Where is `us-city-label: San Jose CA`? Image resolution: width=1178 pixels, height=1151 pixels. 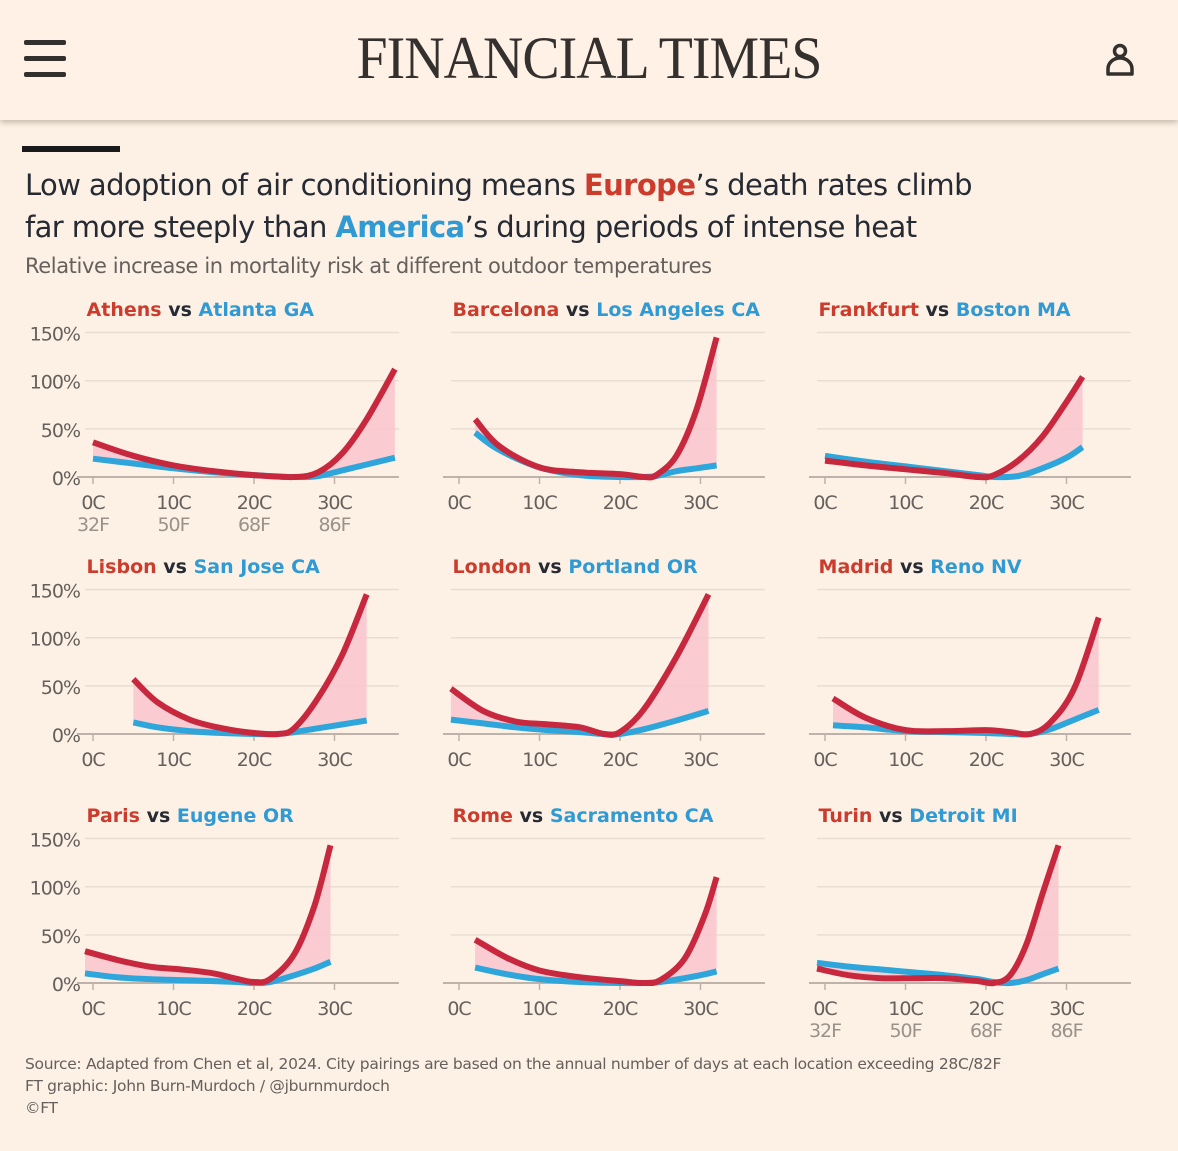 us-city-label: San Jose CA is located at coordinates (257, 567).